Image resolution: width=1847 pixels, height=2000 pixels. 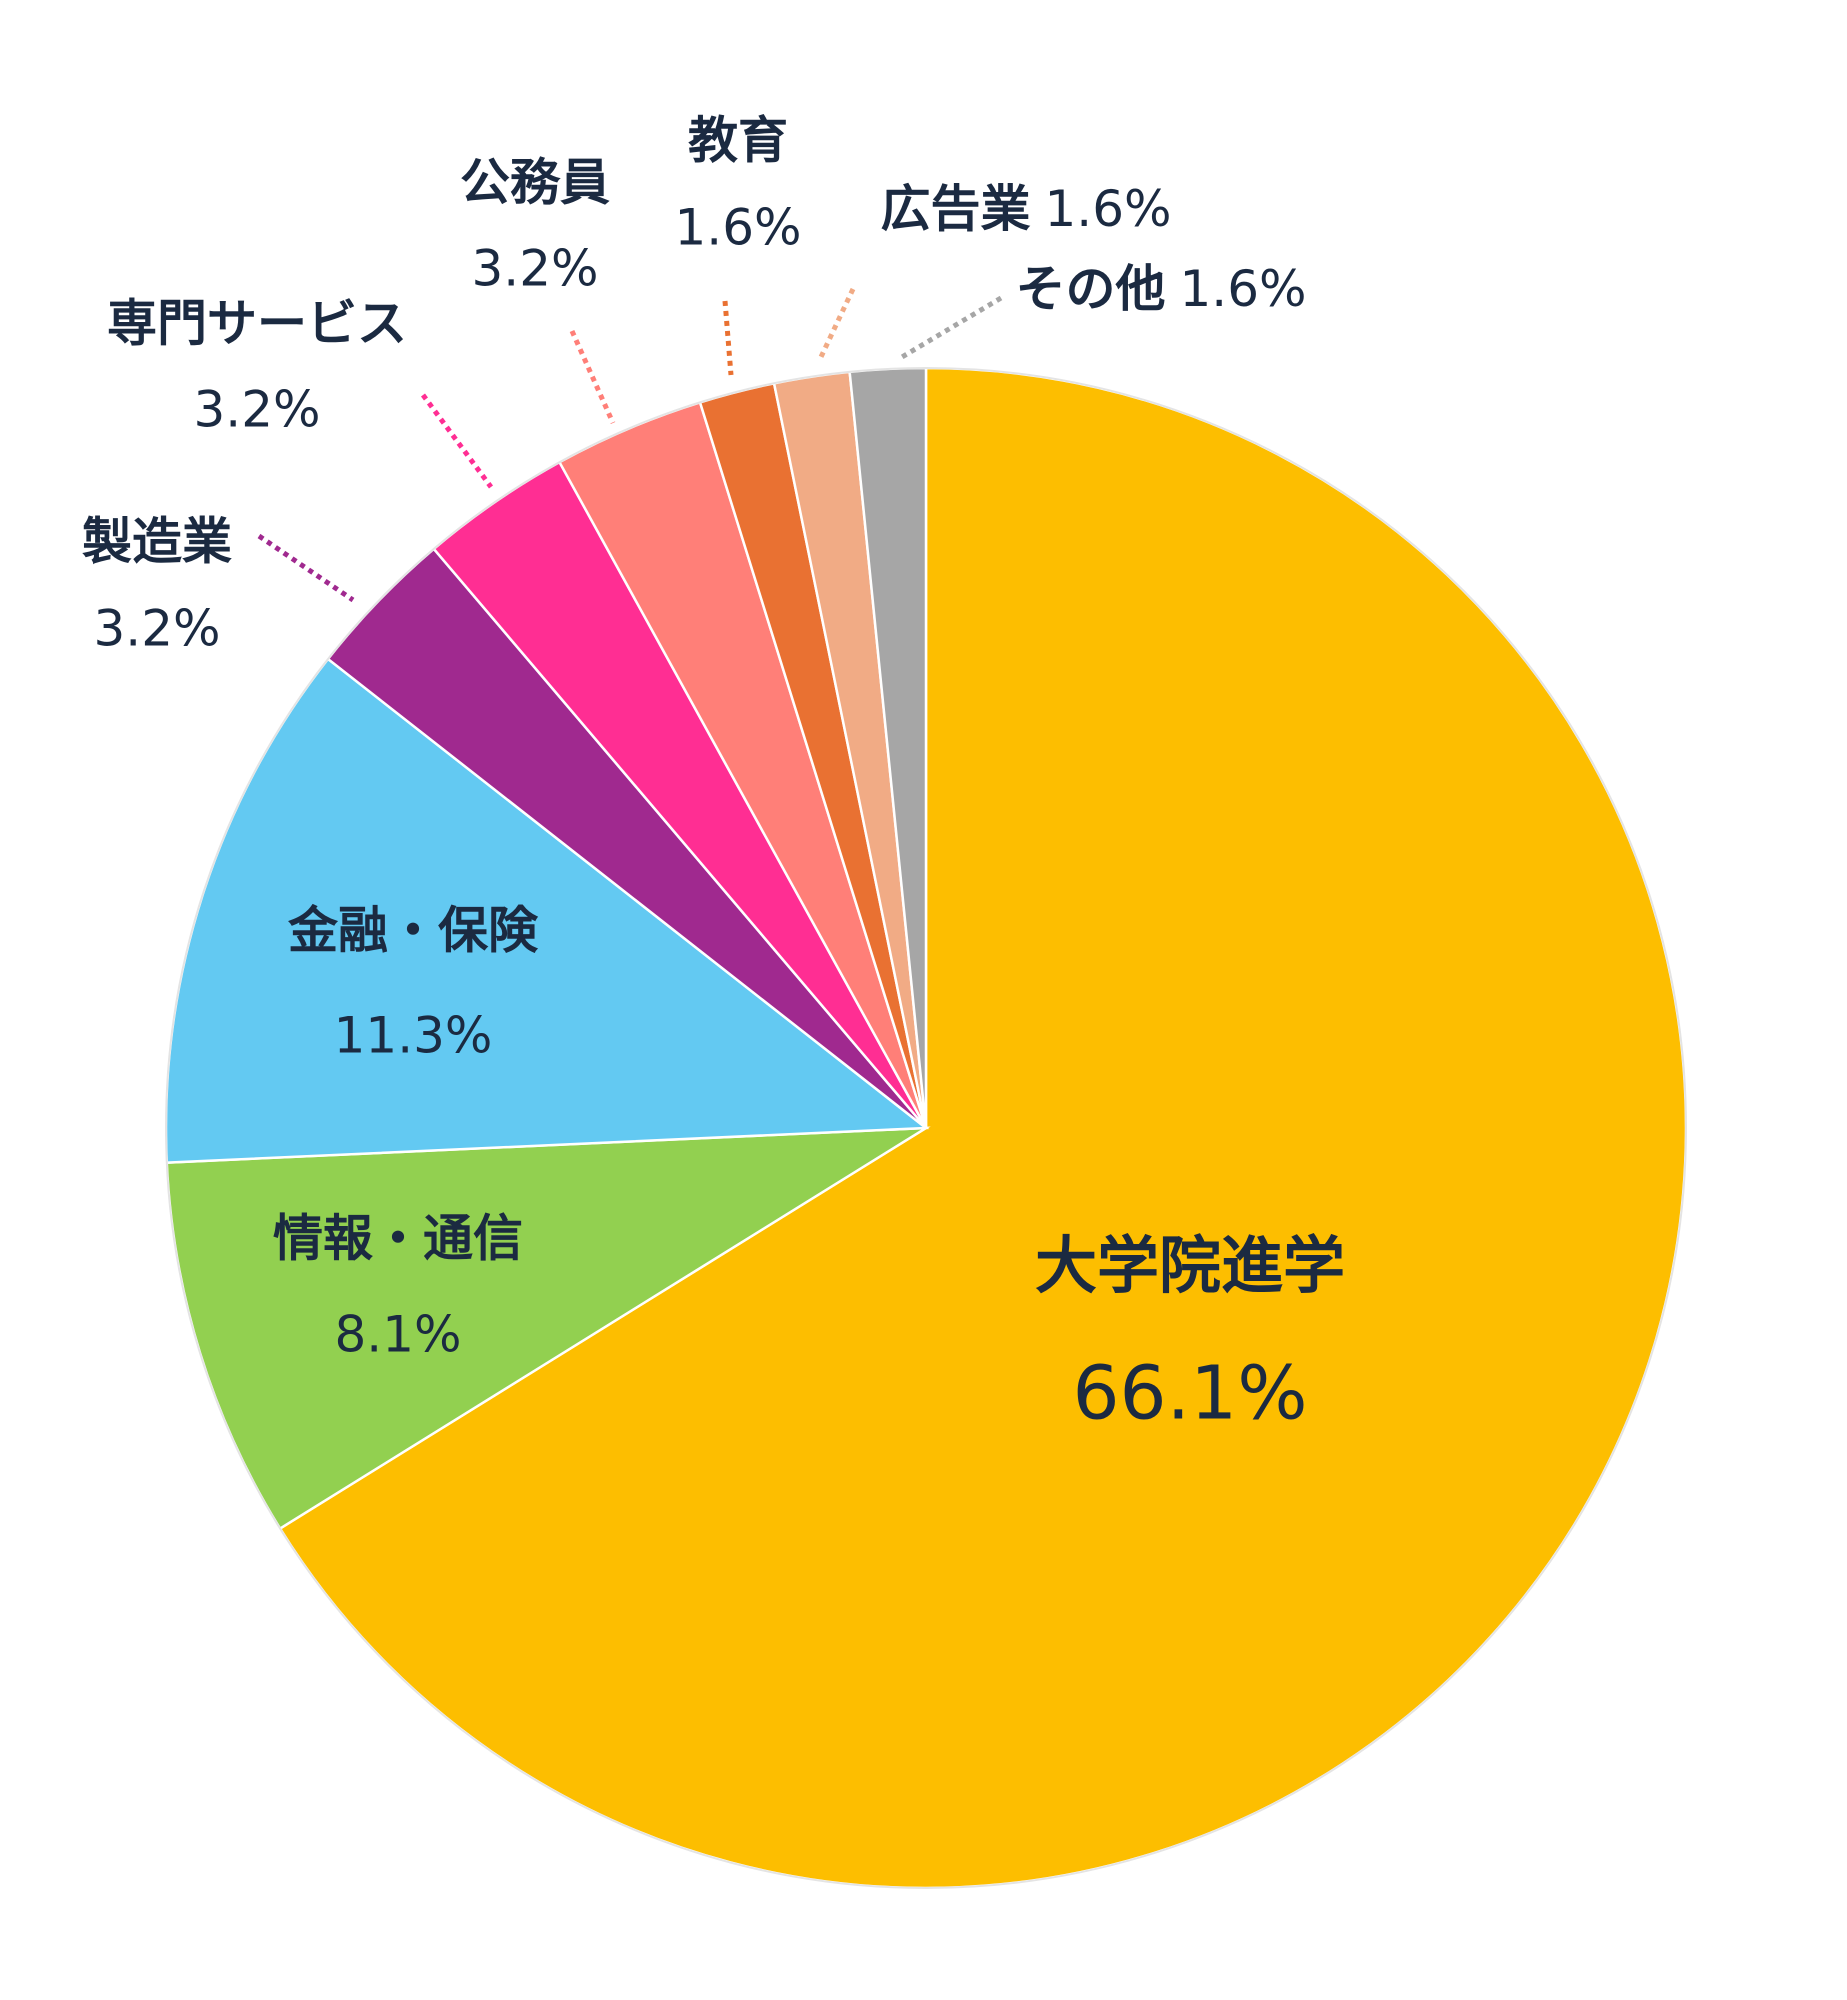 What do you see at coordinates (397, 1335) in the screenshot?
I see `value-label: 8.1%` at bounding box center [397, 1335].